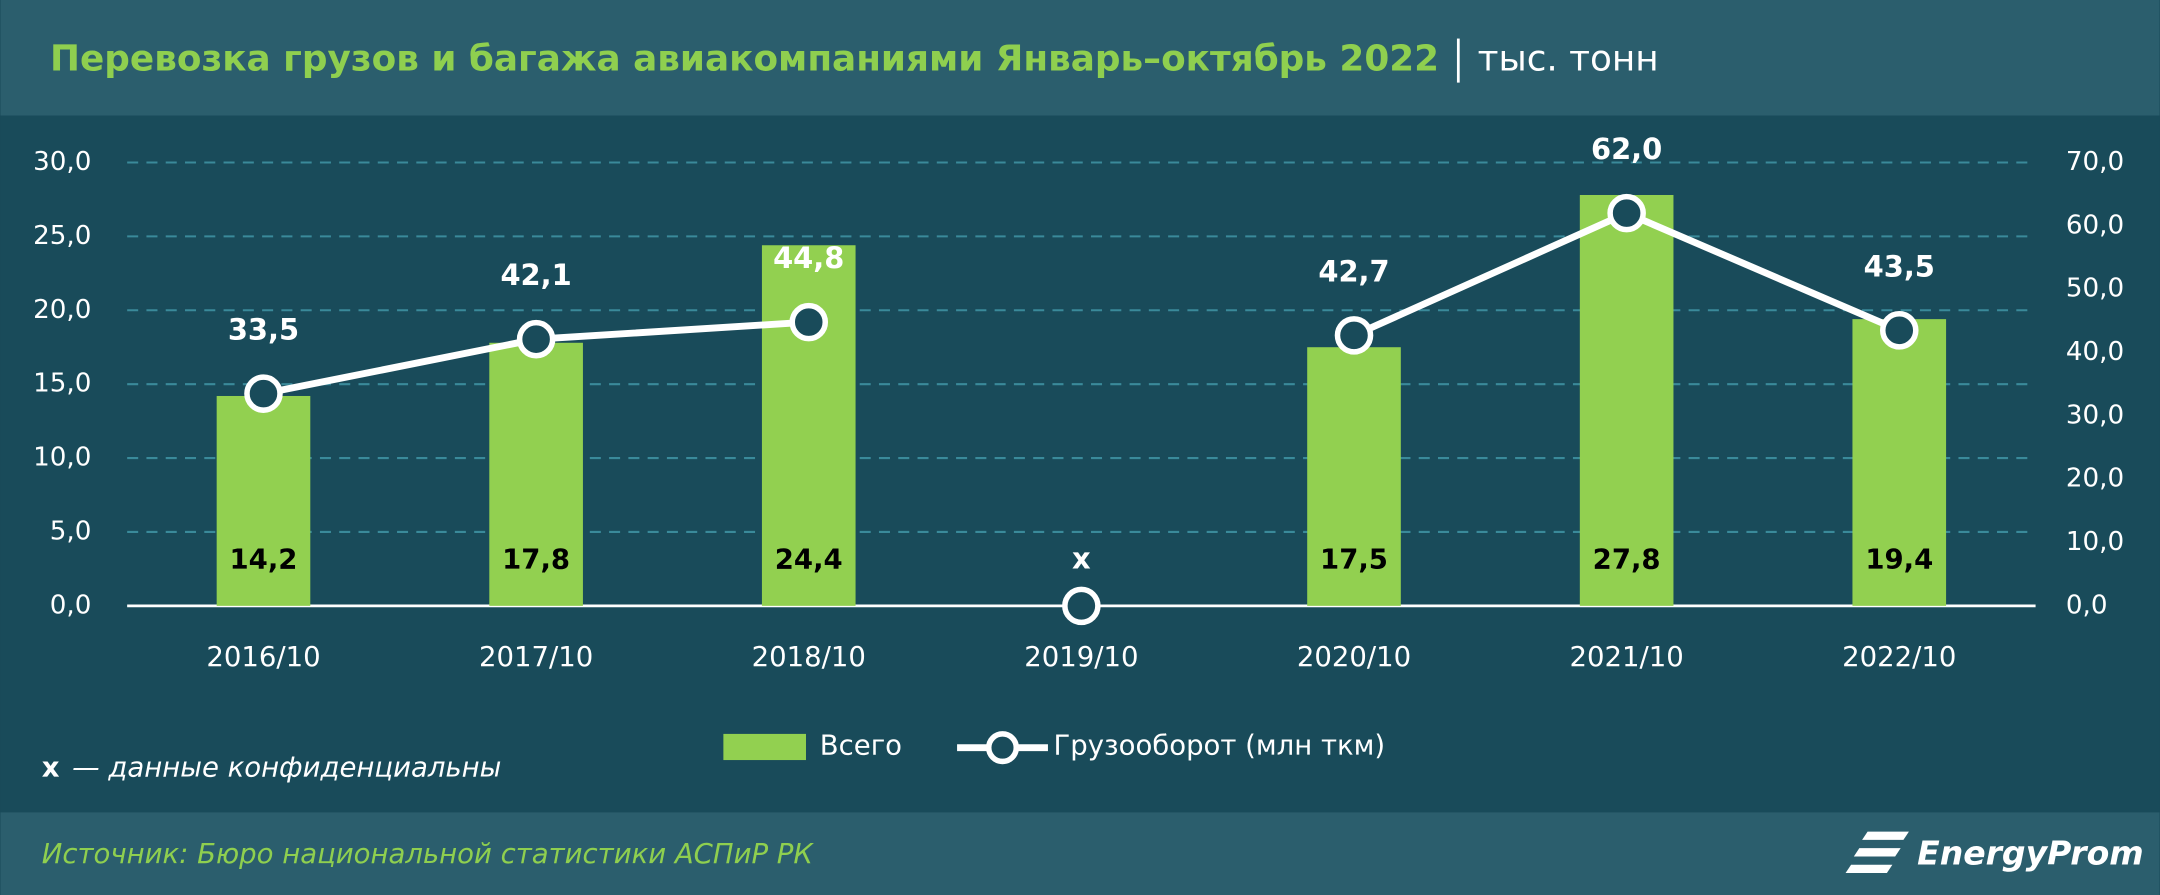 This screenshot has width=2160, height=895. I want to click on logo: EnergyProm, so click(2030, 853).